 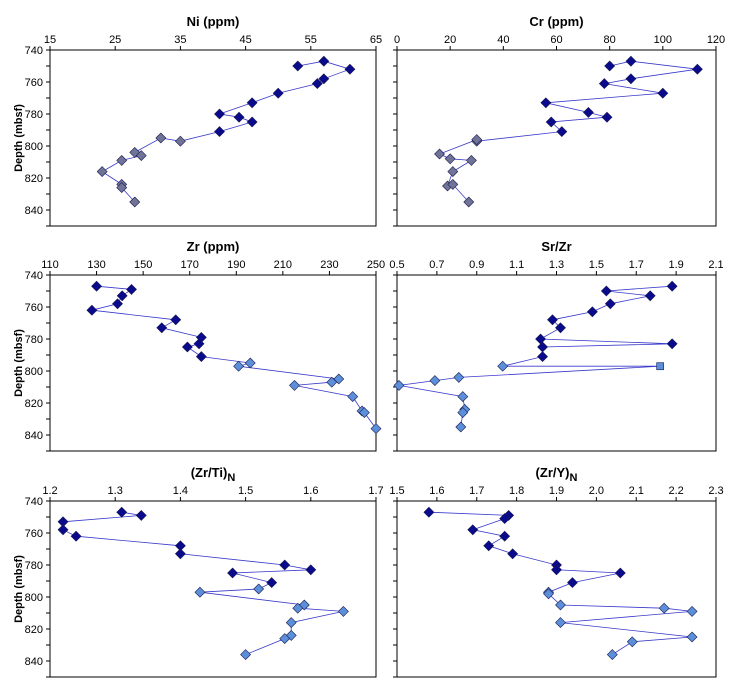 I want to click on x-tick-label: 2.0, so click(x=596, y=491).